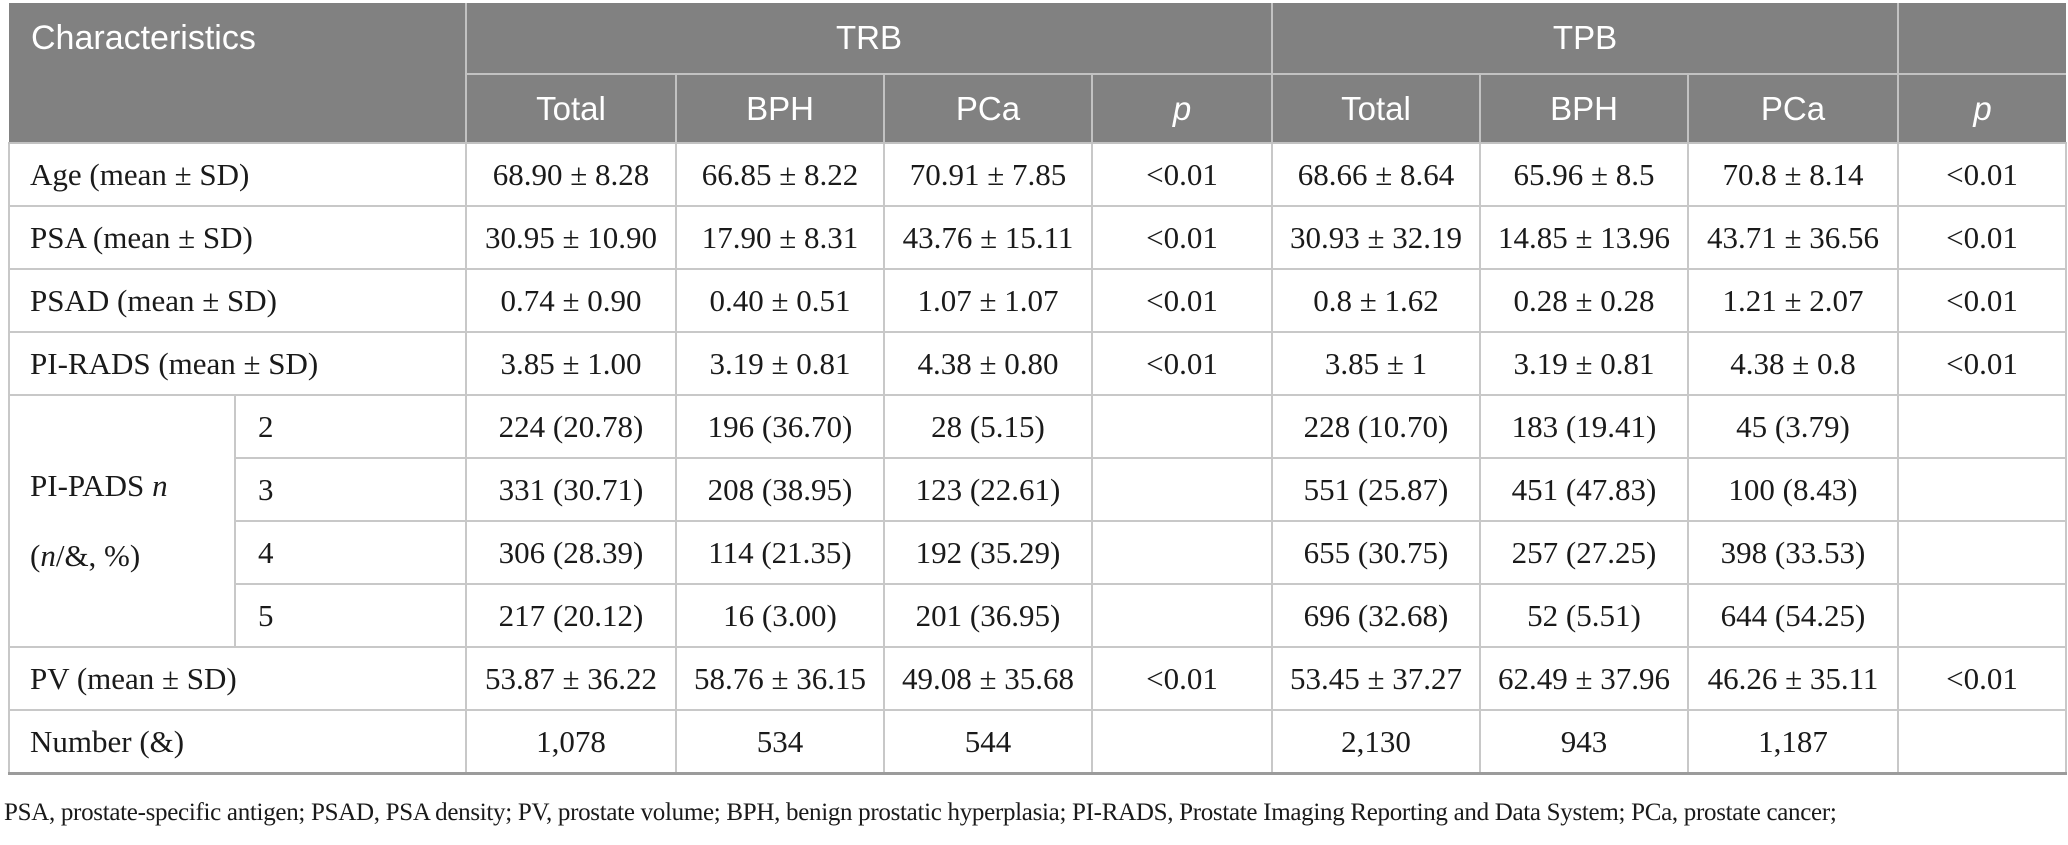 Image resolution: width=2068 pixels, height=845 pixels. Describe the element at coordinates (571, 615) in the screenshot. I see `data-cell: 217 (20.12)` at that location.